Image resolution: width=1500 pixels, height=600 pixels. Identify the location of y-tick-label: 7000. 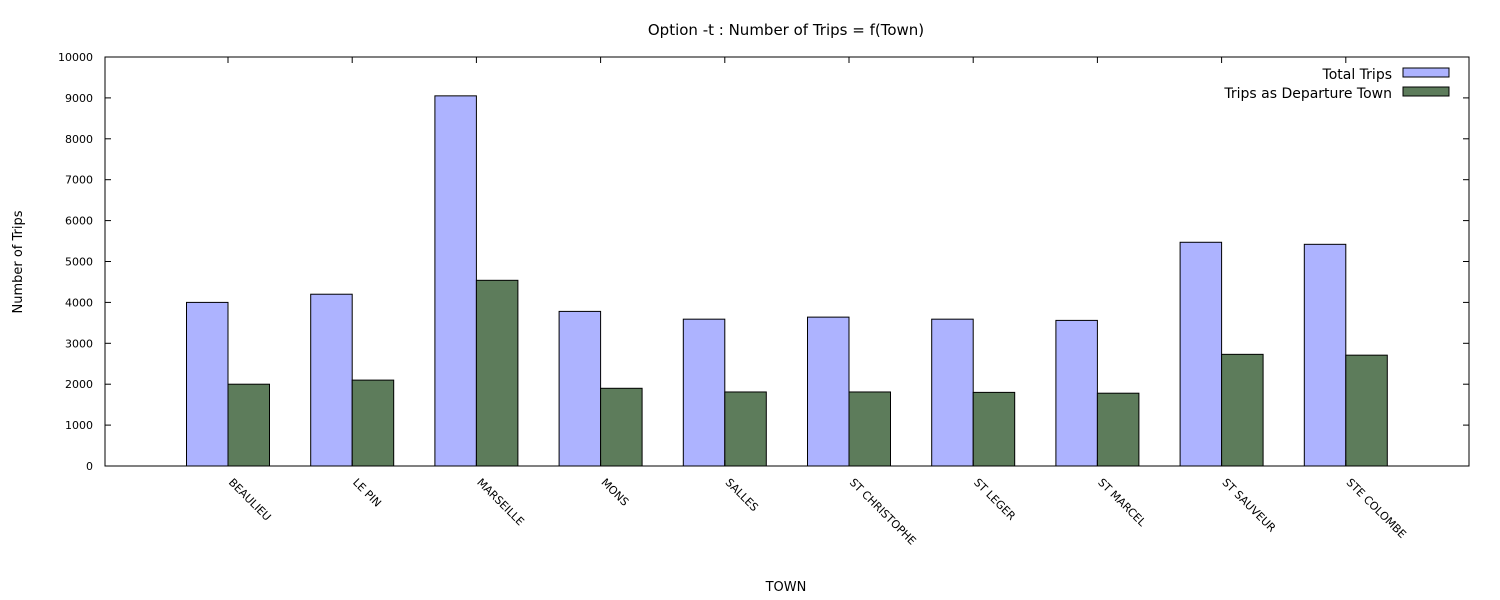
(79, 180).